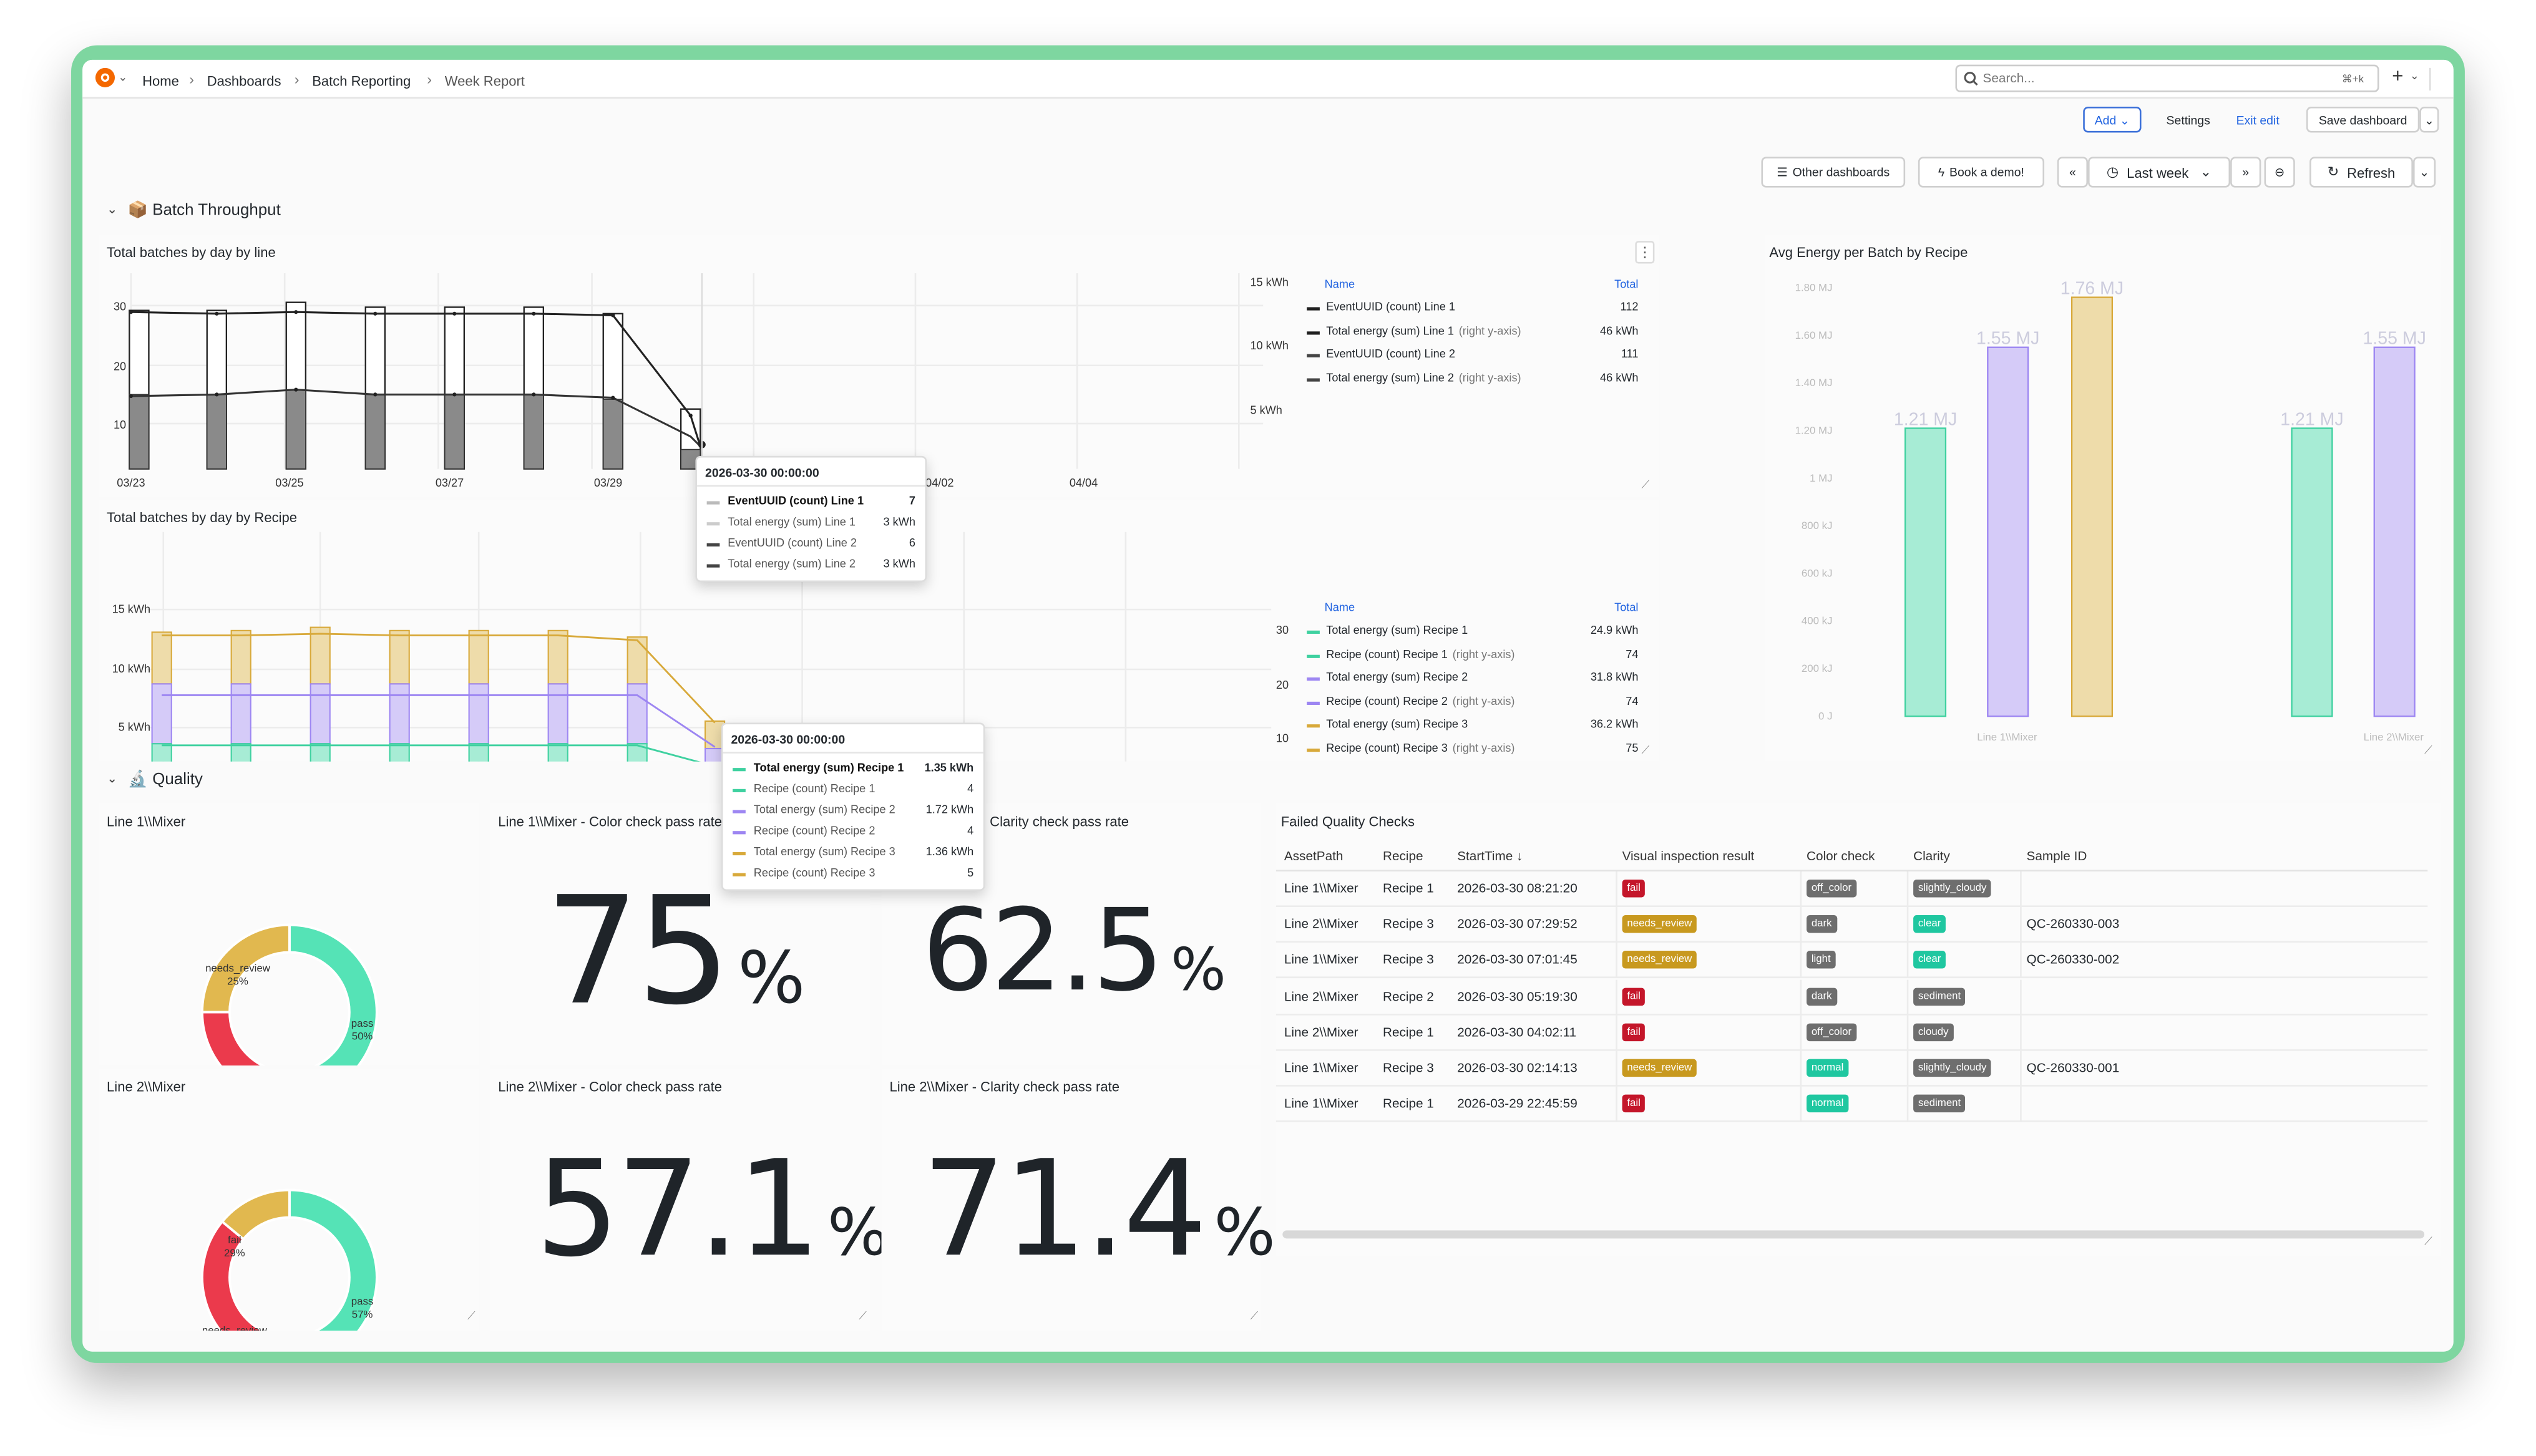  I want to click on row-title-throughput: 📦 Batch Throughput, so click(204, 211).